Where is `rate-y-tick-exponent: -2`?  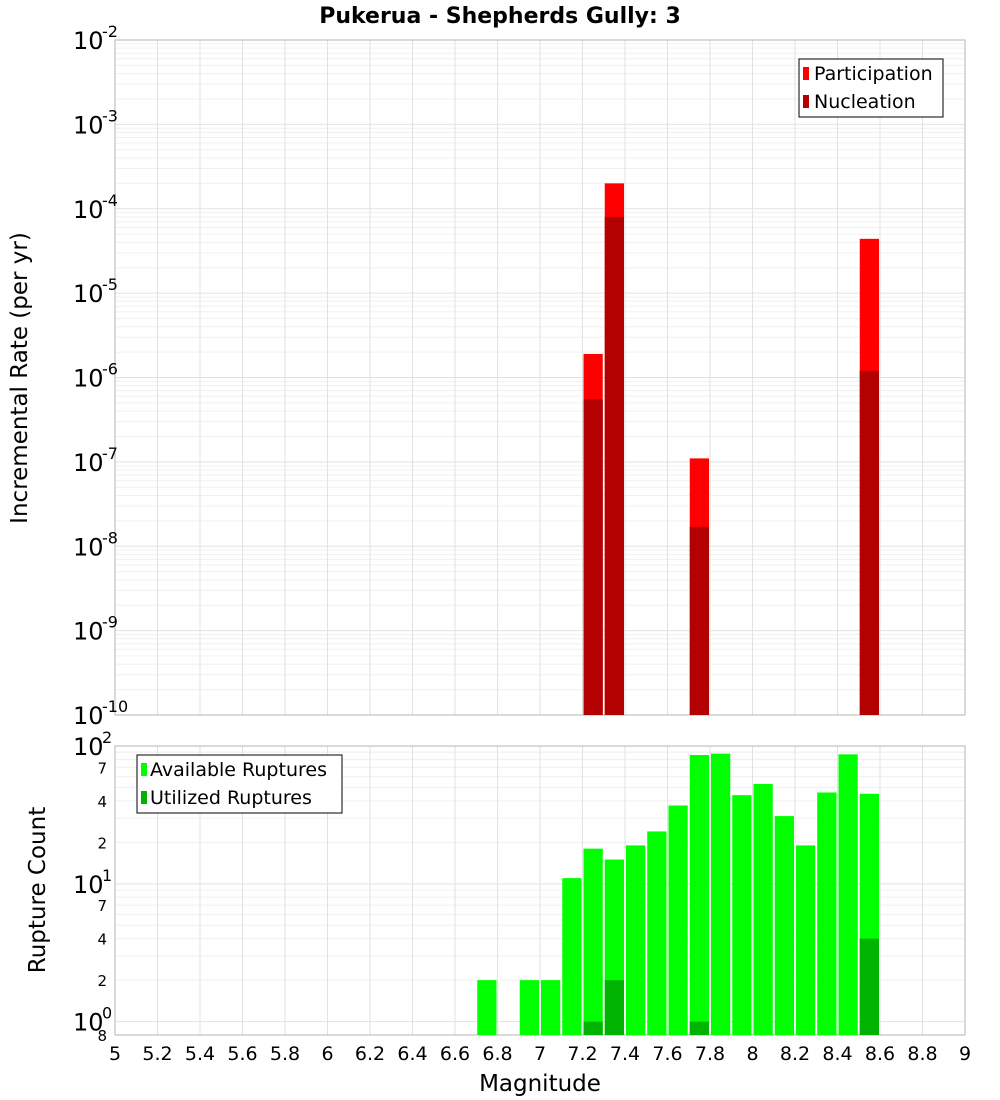 rate-y-tick-exponent: -2 is located at coordinates (110, 31).